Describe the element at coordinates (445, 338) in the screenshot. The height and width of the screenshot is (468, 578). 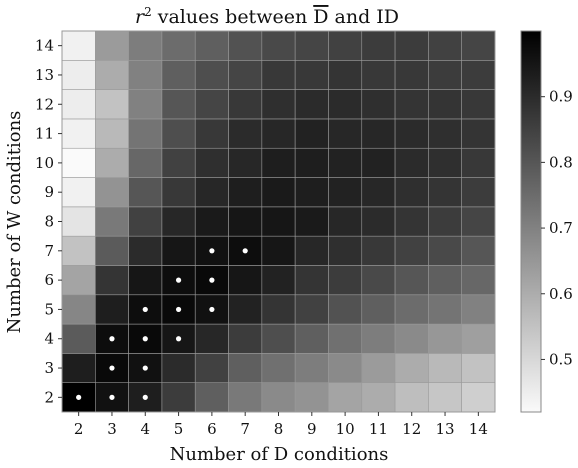
I see `heatmap-cell-d13-w4` at that location.